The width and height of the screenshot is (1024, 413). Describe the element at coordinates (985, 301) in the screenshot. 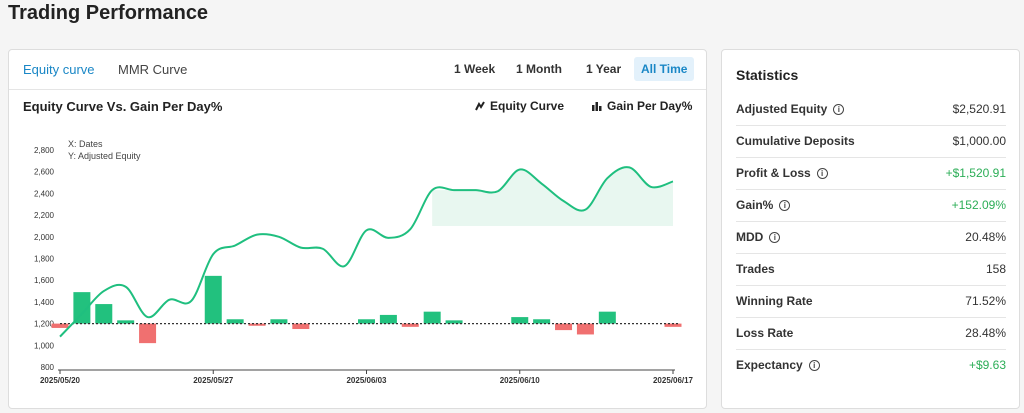

I see `stat-value: 71.52%` at that location.